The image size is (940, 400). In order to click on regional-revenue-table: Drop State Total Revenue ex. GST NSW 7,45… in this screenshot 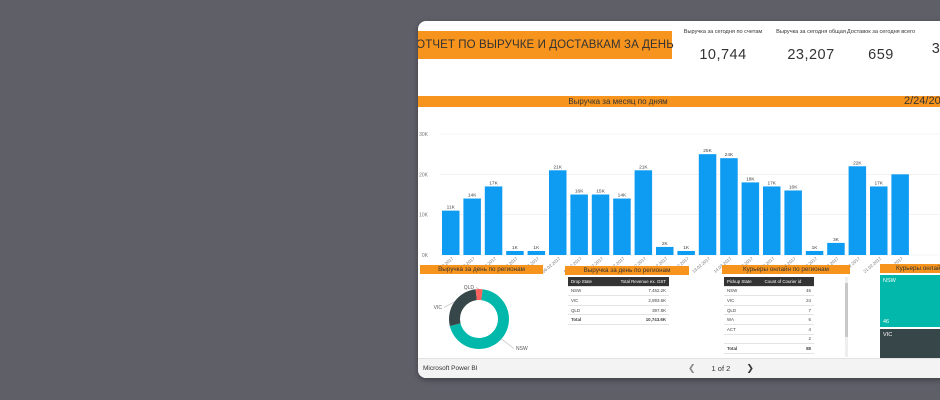, I will do `click(618, 301)`.